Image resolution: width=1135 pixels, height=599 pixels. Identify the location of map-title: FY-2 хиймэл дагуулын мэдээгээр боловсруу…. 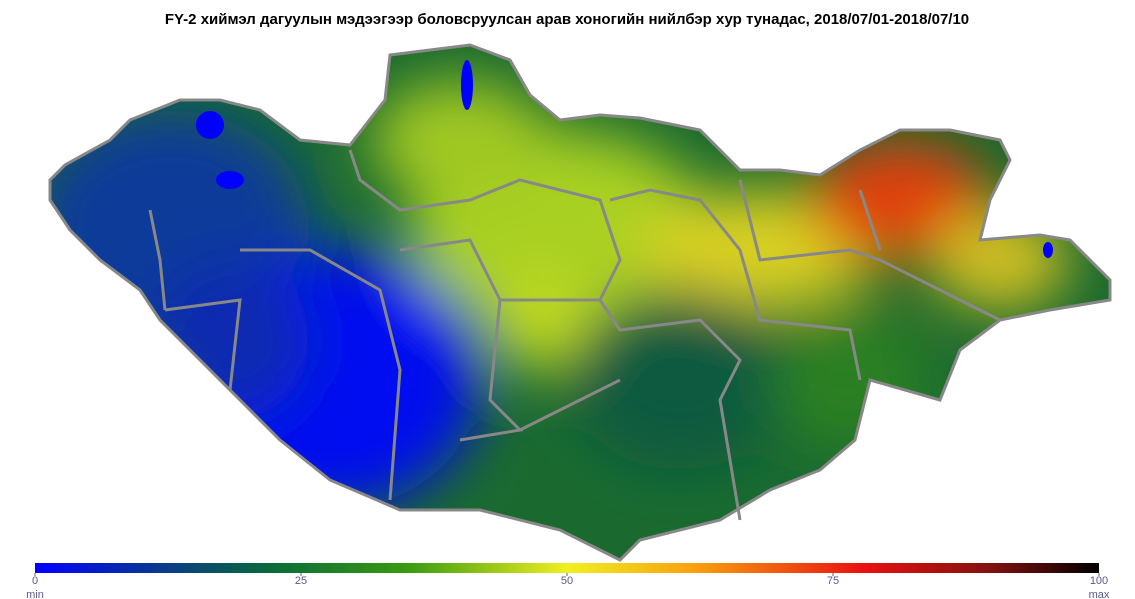
(567, 19).